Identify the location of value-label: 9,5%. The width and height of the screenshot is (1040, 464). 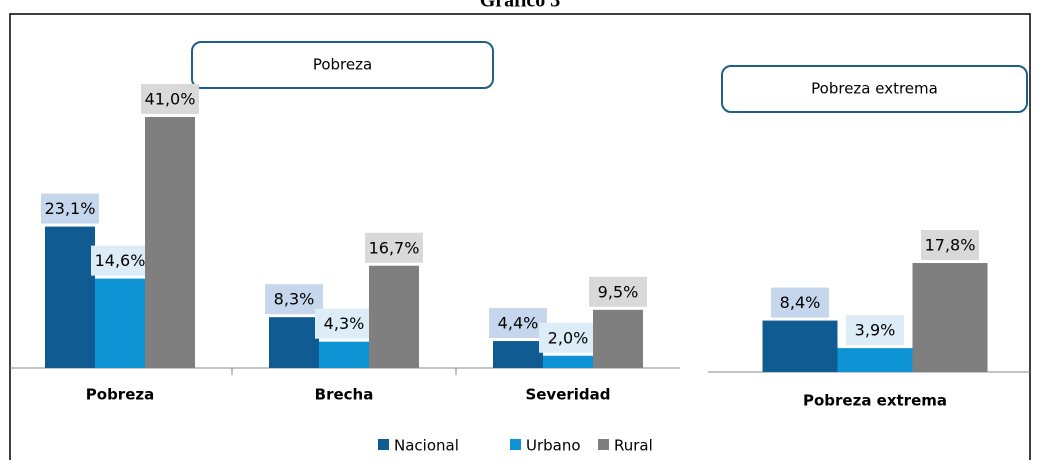
(618, 291).